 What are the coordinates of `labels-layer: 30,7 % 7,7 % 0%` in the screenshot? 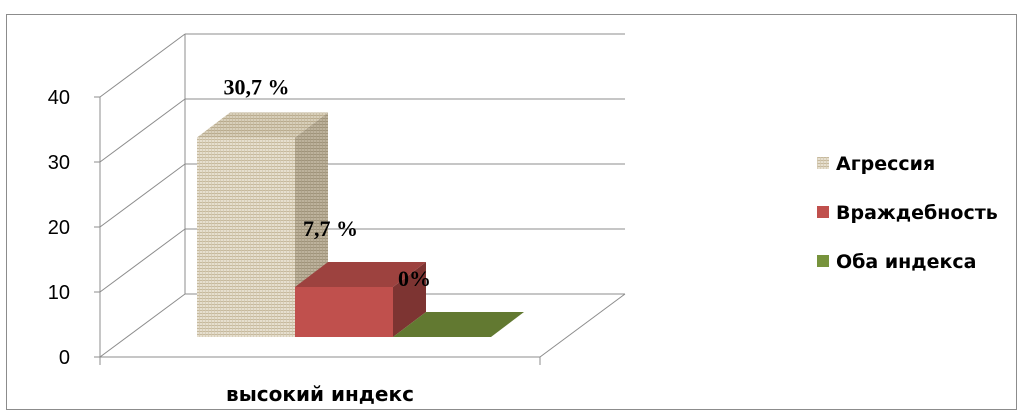 It's located at (328, 182).